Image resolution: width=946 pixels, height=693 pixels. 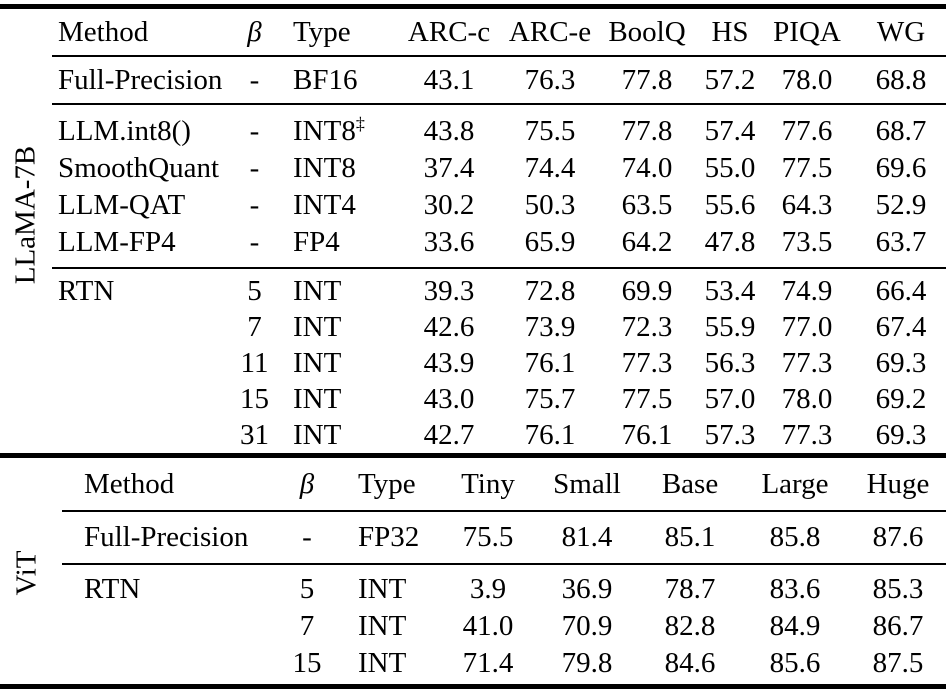 I want to click on score-cell: 81.4, so click(x=587, y=537).